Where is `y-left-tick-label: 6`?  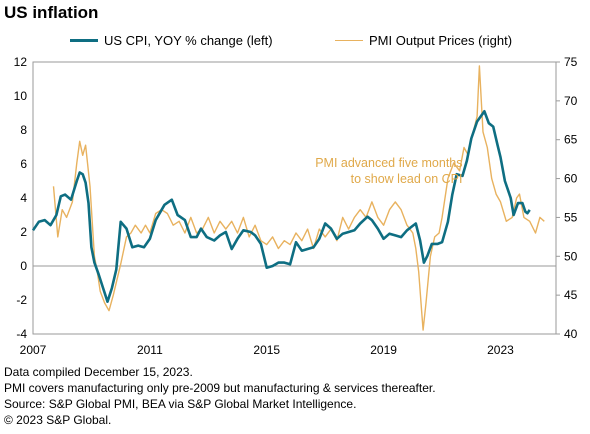 y-left-tick-label: 6 is located at coordinates (23, 164).